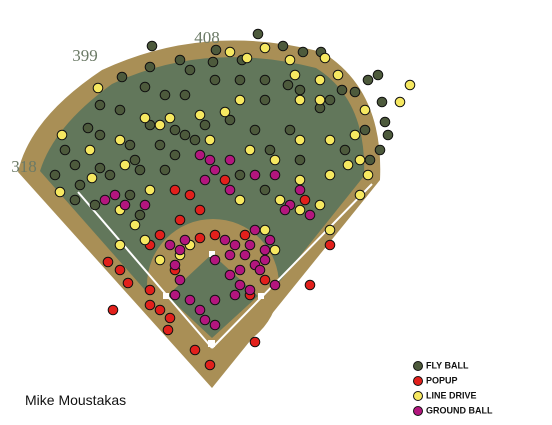 Image resolution: width=552 pixels, height=425 pixels. I want to click on home-plate, so click(211, 343).